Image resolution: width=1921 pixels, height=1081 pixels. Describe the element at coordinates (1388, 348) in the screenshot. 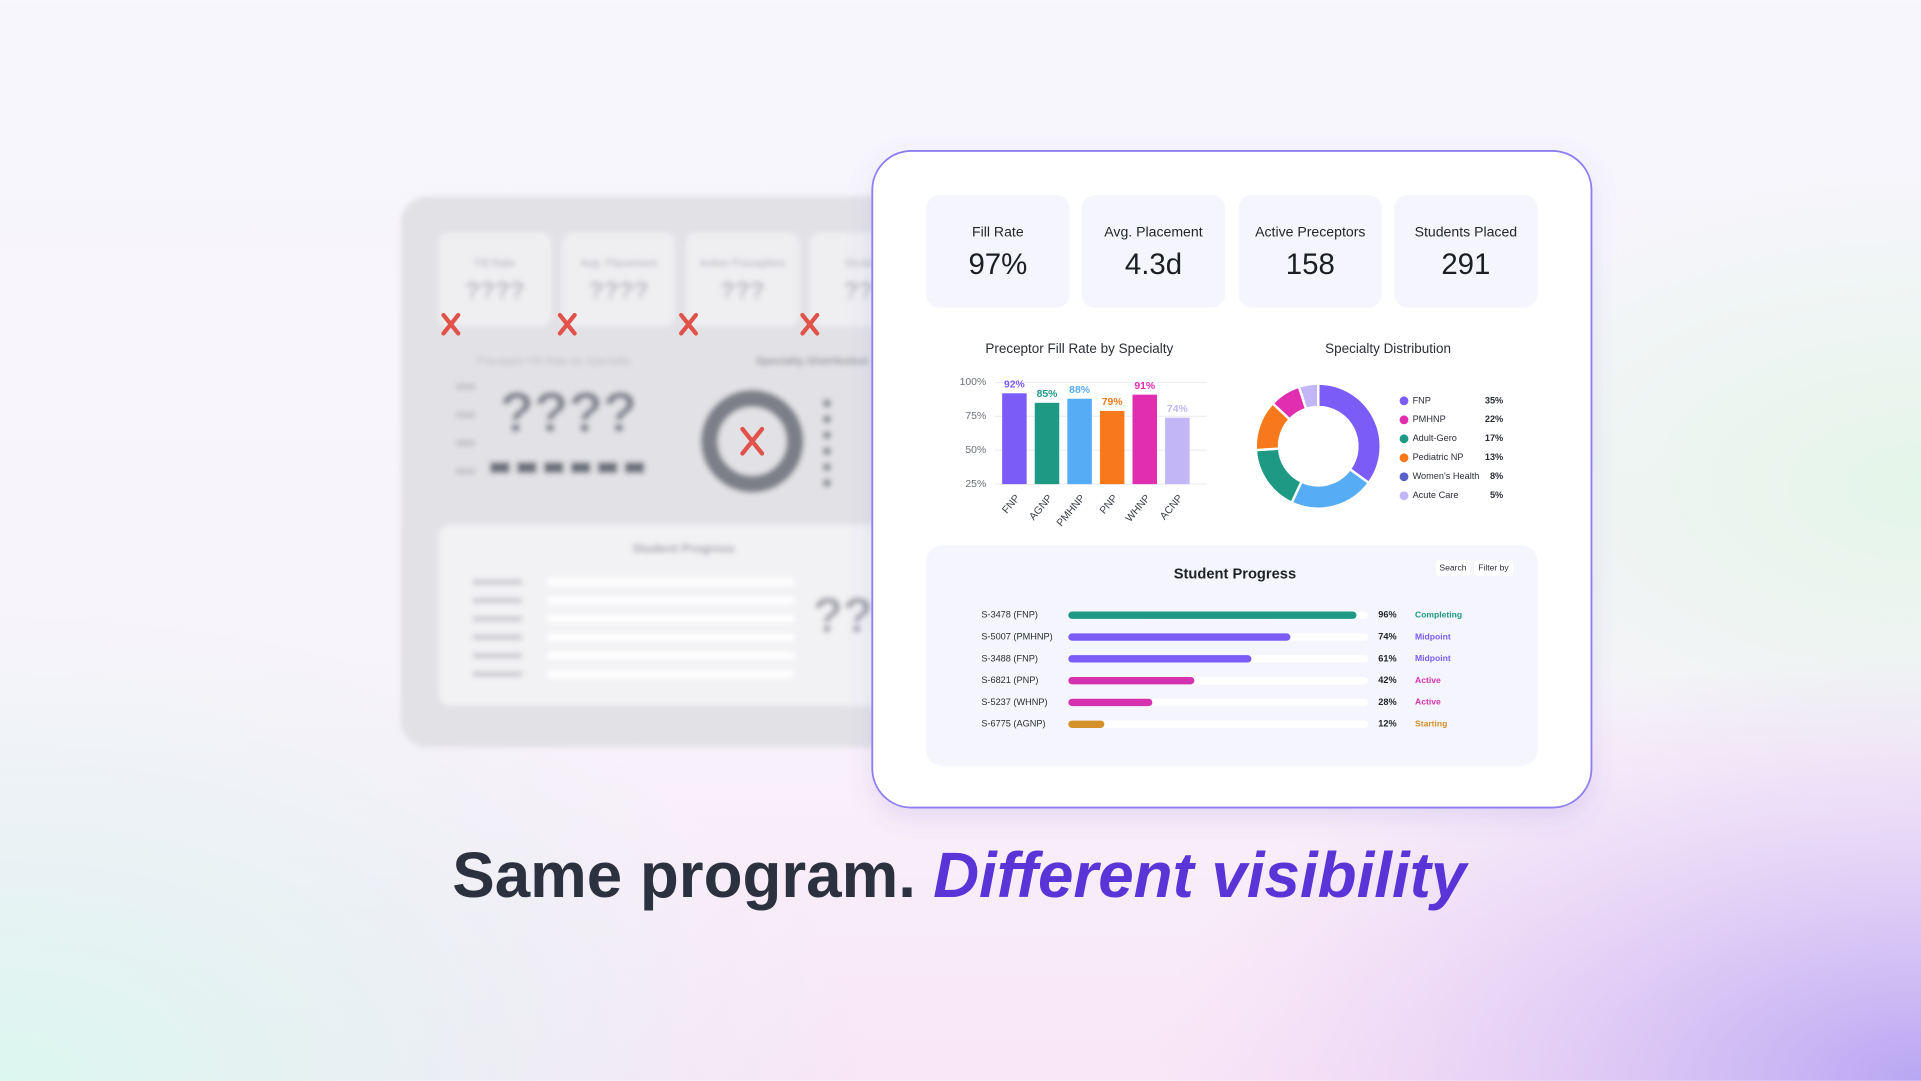

I see `chart-title: Specialty Distribution` at that location.